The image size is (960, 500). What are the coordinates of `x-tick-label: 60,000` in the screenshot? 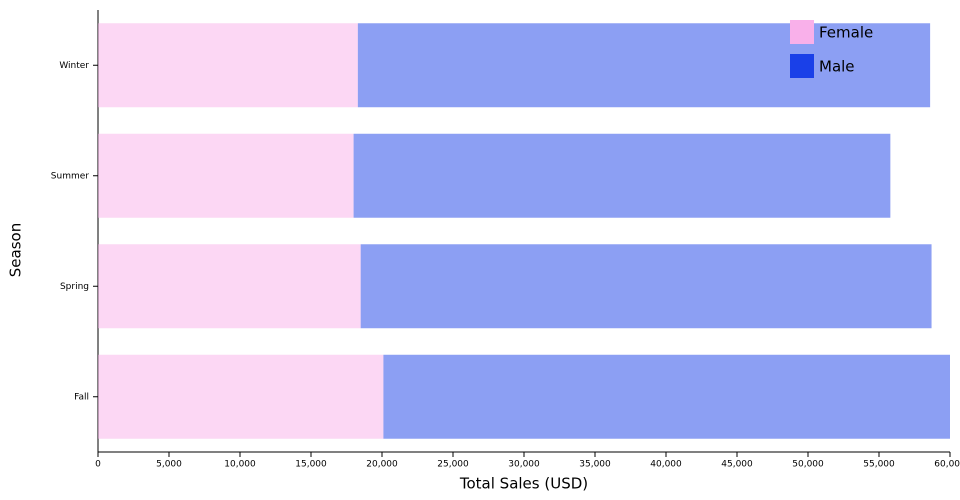 It's located at (947, 465).